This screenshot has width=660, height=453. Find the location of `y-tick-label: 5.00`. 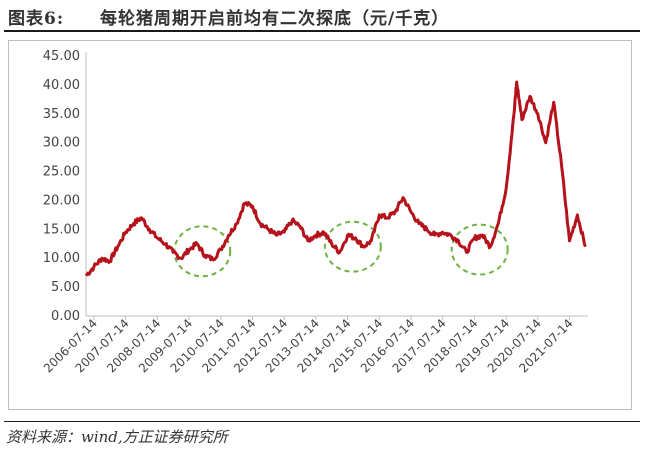

y-tick-label: 5.00 is located at coordinates (65, 287).